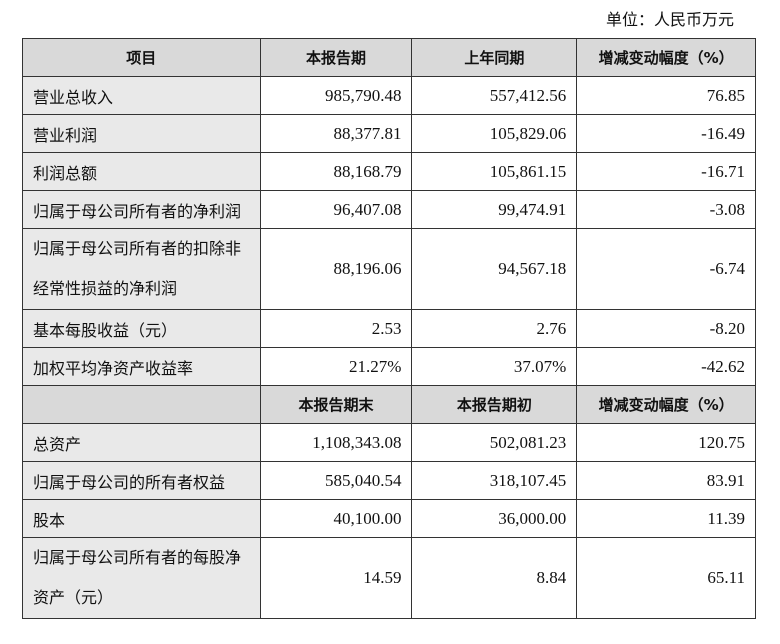 Image resolution: width=780 pixels, height=644 pixels. Describe the element at coordinates (336, 480) in the screenshot. I see `cell-value: 585,040.54` at that location.